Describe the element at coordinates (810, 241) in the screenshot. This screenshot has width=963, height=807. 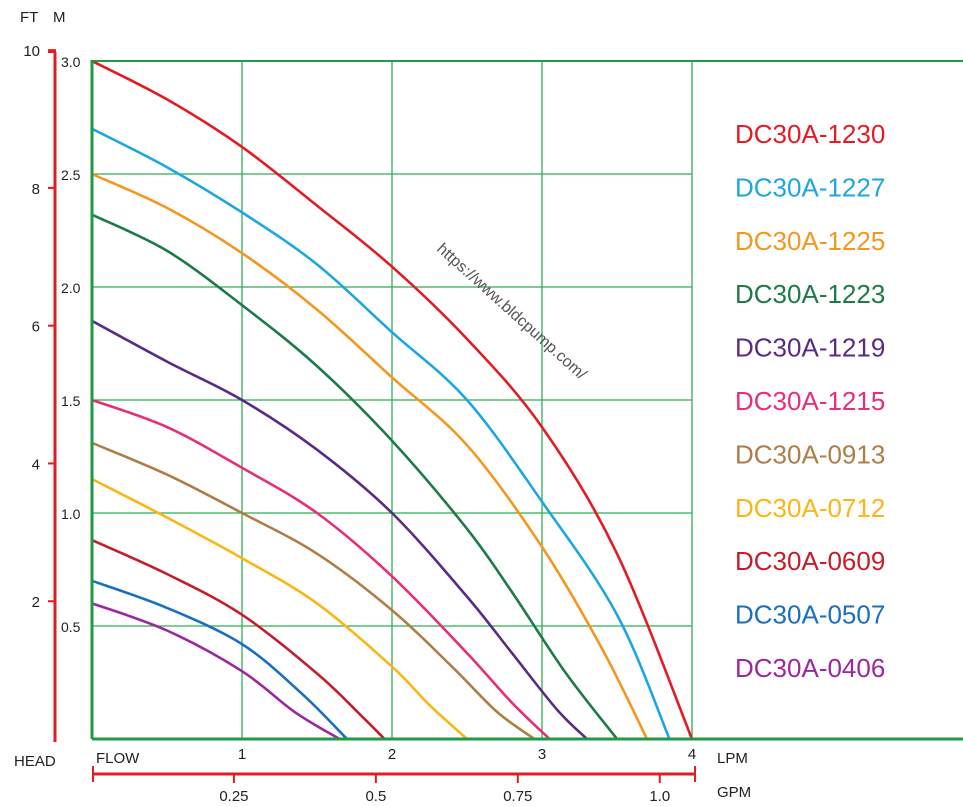
I see `legend-item-dc30a-1225: DC30A-1225` at that location.